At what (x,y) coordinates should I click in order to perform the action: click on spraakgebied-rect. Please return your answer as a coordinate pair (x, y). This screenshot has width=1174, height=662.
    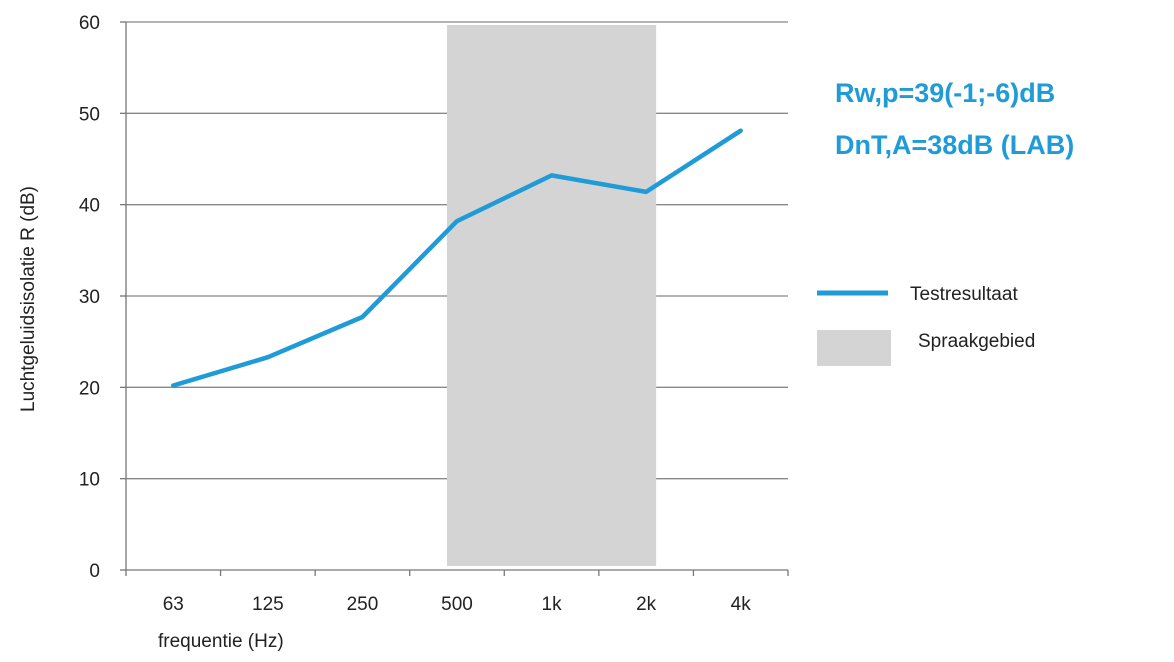
    Looking at the image, I should click on (552, 295).